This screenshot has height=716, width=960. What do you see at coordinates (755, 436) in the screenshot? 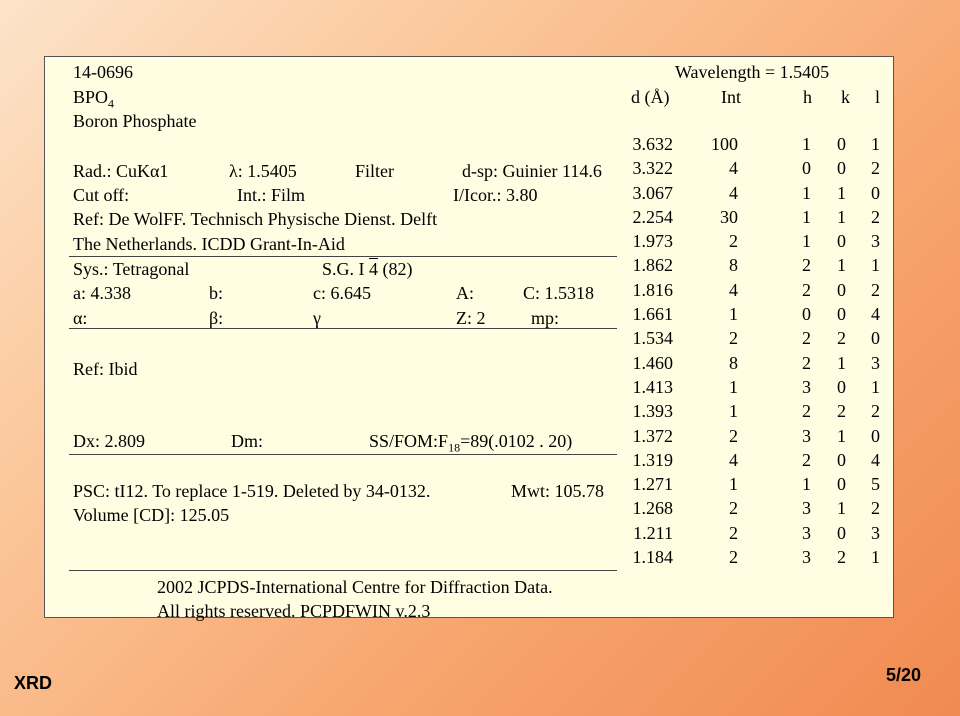
I see `peak-row: 1.372 2 3 1 0` at bounding box center [755, 436].